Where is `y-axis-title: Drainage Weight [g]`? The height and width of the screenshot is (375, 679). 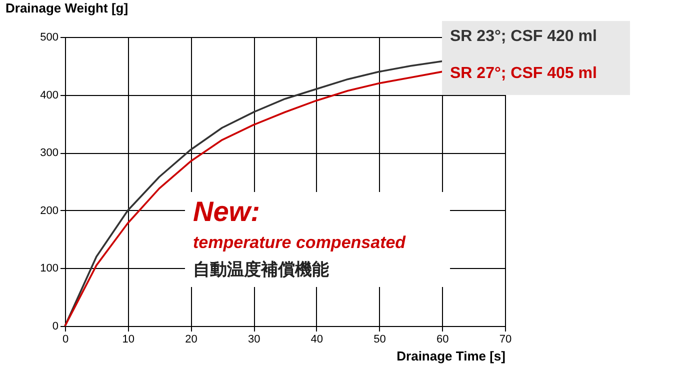 y-axis-title: Drainage Weight [g] is located at coordinates (67, 8).